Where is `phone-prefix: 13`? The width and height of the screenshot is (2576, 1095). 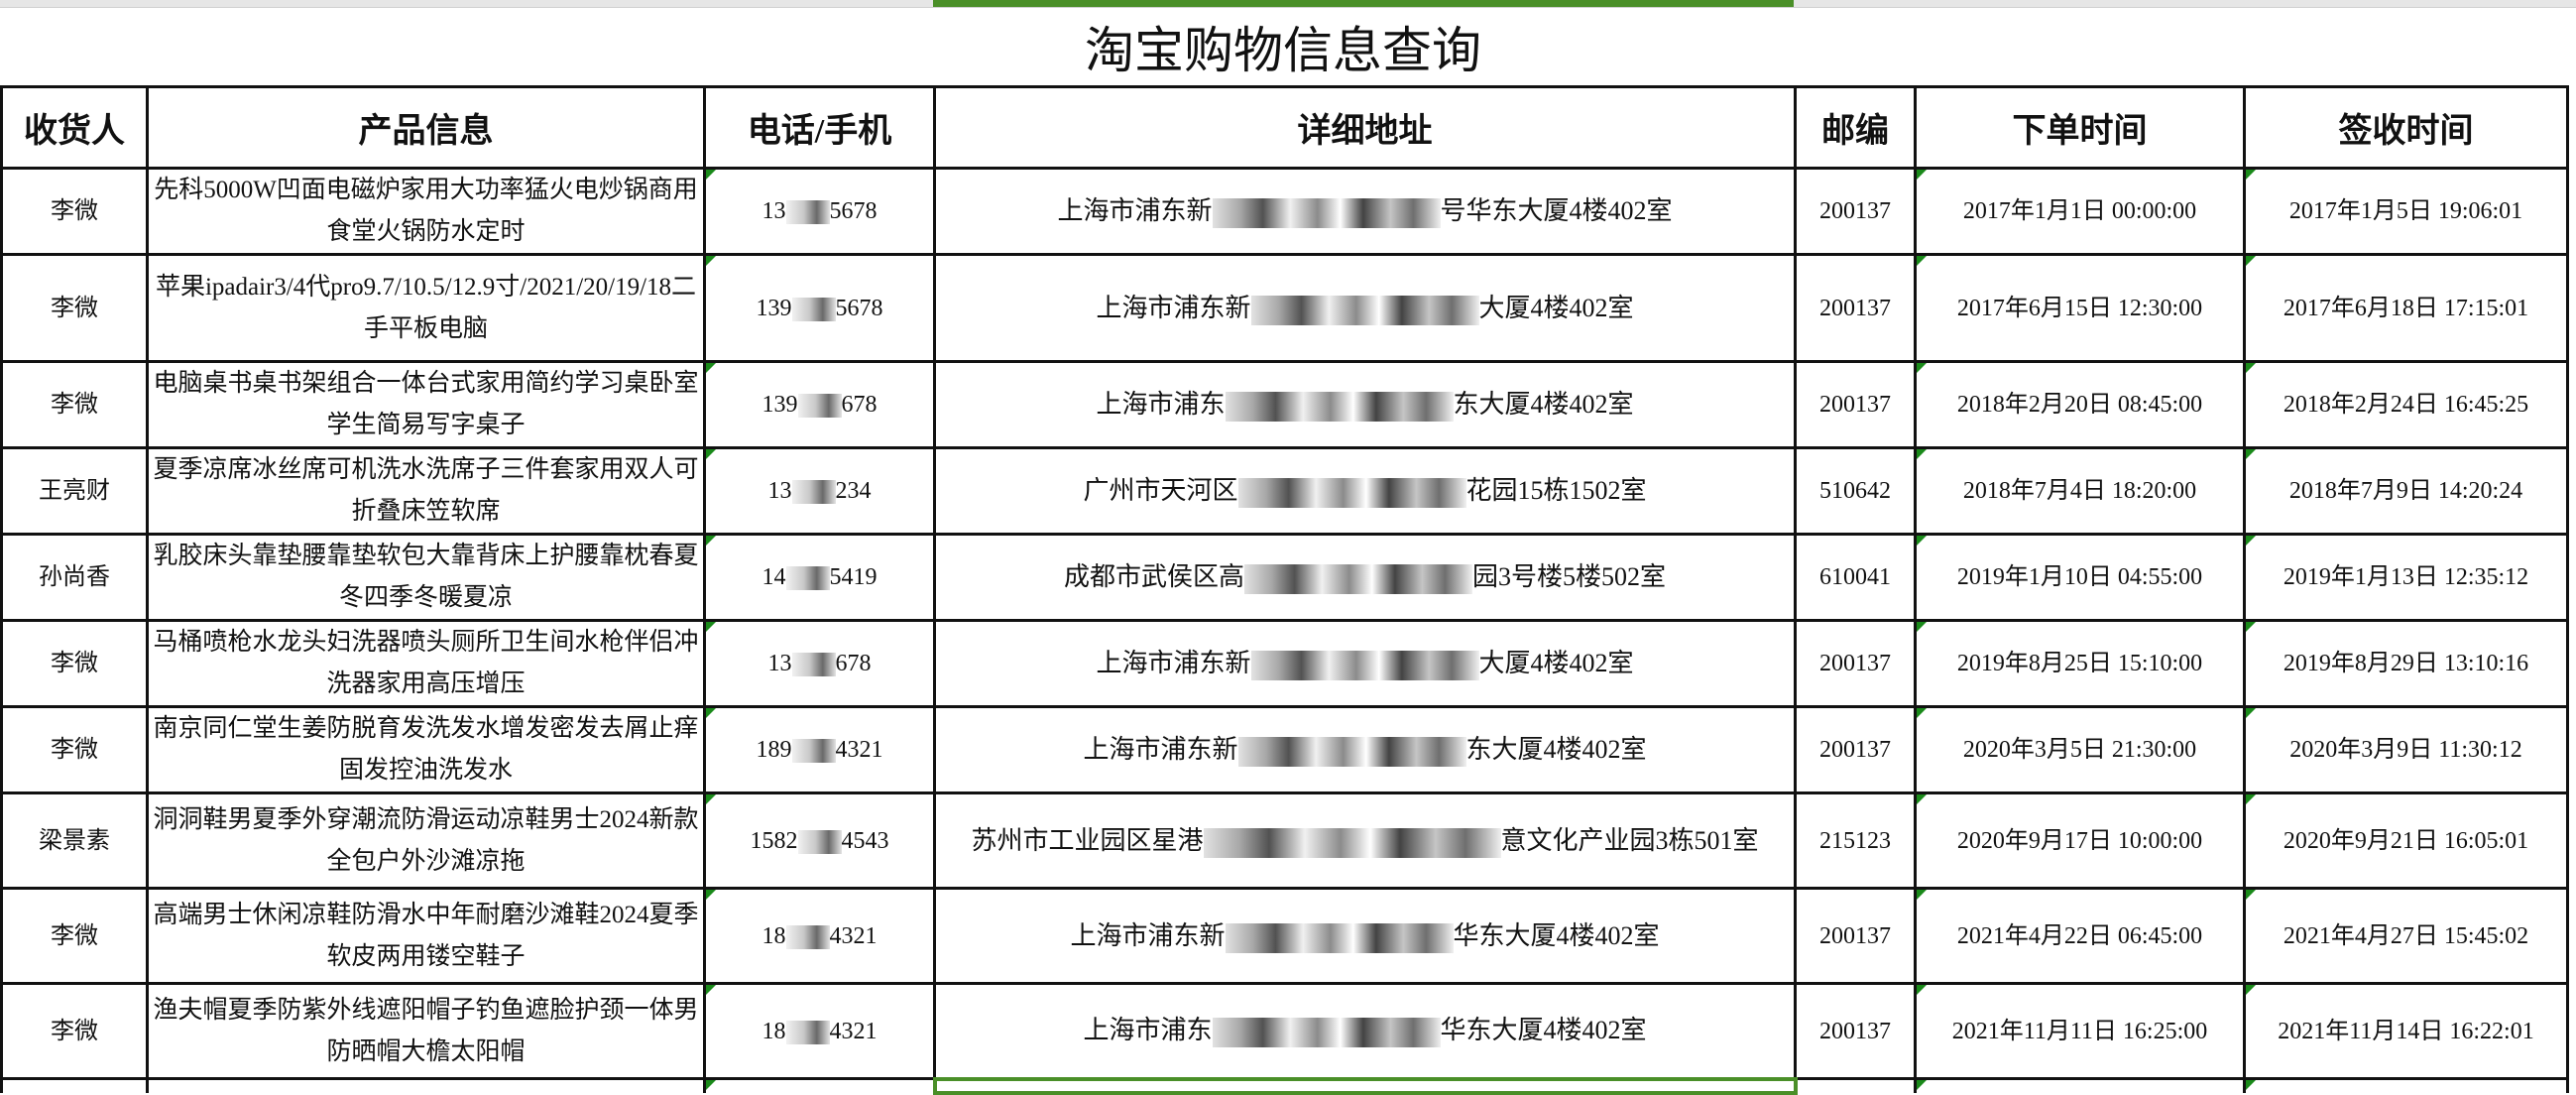
phone-prefix: 13 is located at coordinates (780, 491).